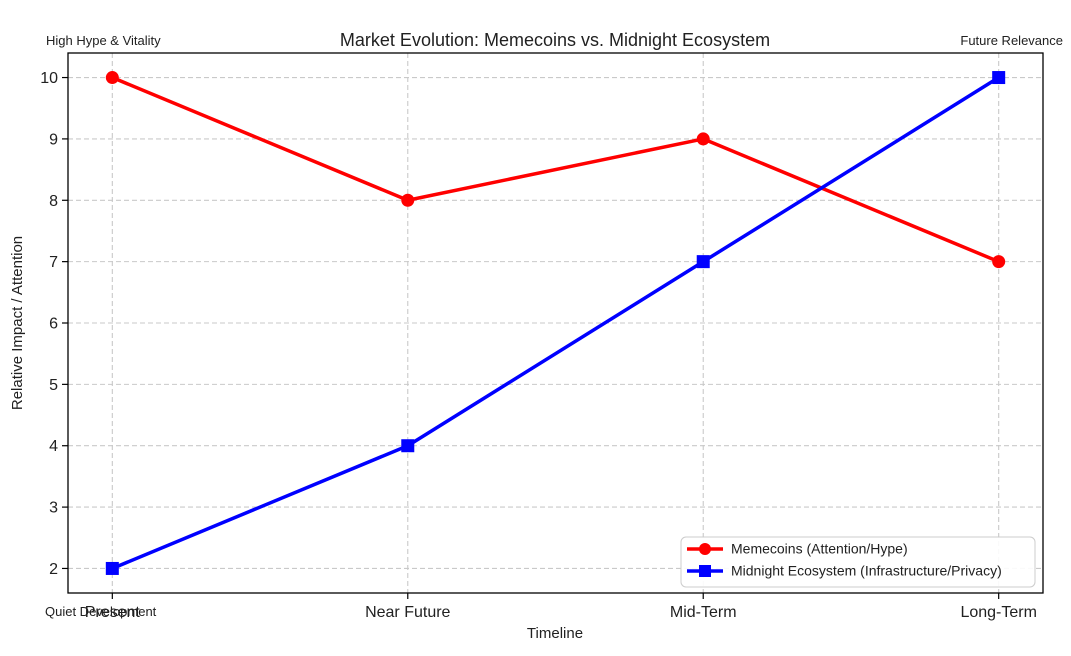  I want to click on y-tick-label: 3, so click(53, 508).